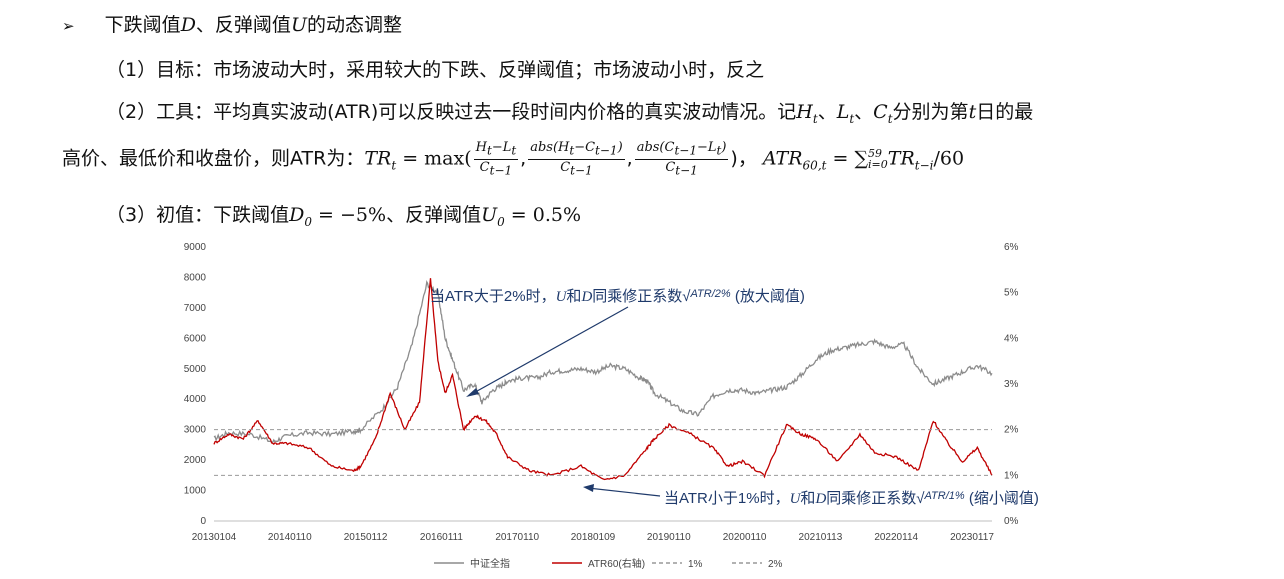  Describe the element at coordinates (743, 158) in the screenshot. I see `formula-close: )，` at that location.